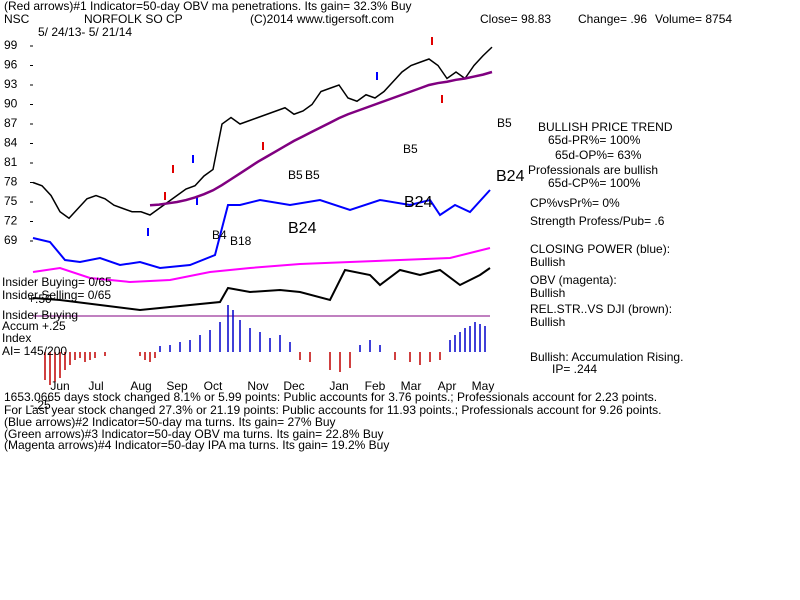  I want to click on right-text: IP= .244, so click(574, 369).